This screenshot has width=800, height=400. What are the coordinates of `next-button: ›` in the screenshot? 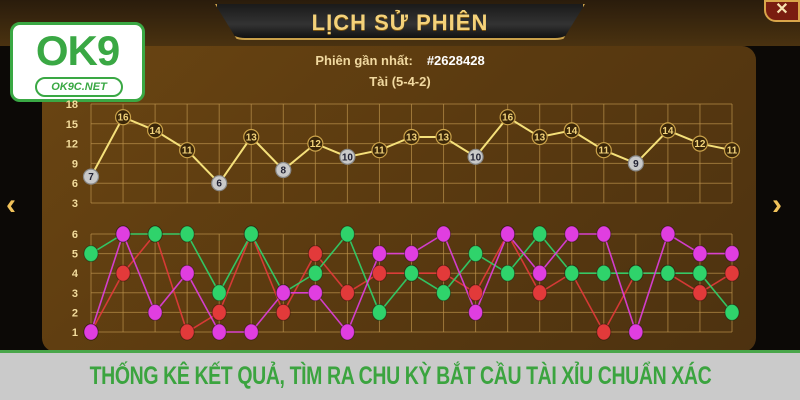 It's located at (777, 205).